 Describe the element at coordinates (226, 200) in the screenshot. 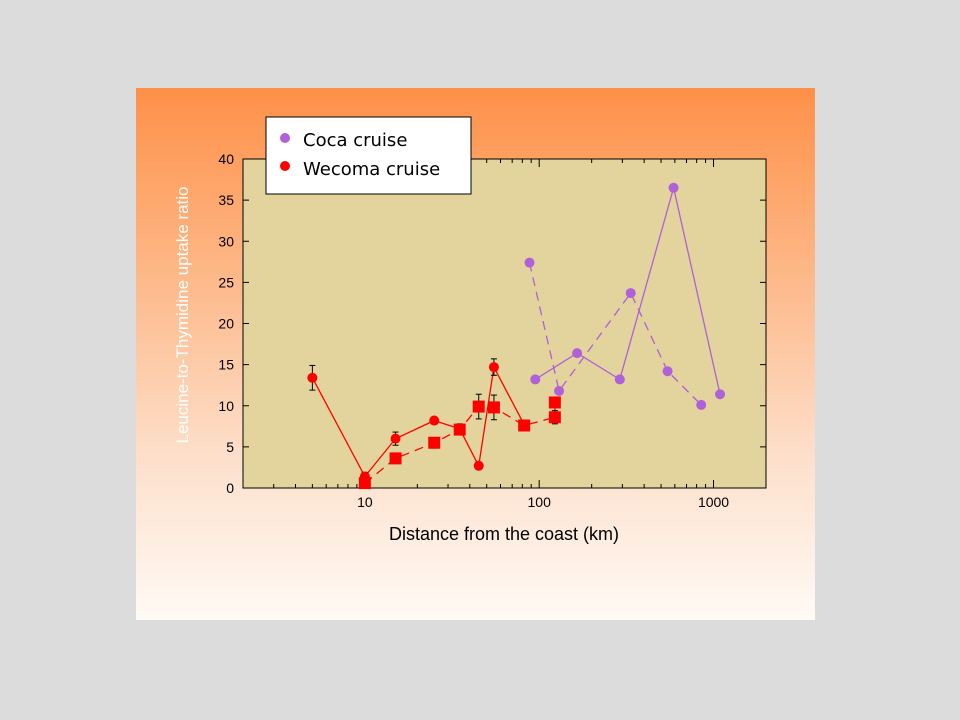

I see `y-tick-label: 35` at that location.